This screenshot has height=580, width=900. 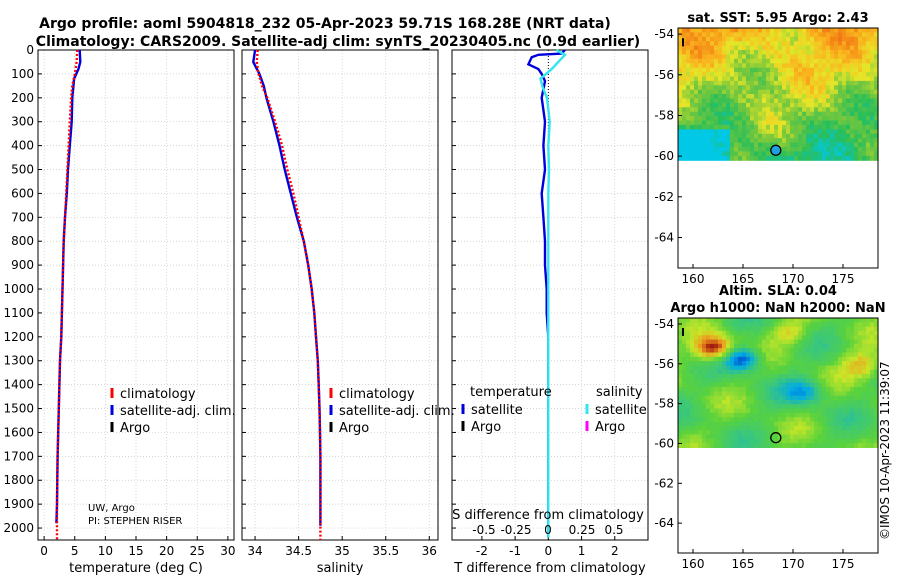 What do you see at coordinates (135, 521) in the screenshot?
I see `info-pi: PI: STEPHEN RISER` at bounding box center [135, 521].